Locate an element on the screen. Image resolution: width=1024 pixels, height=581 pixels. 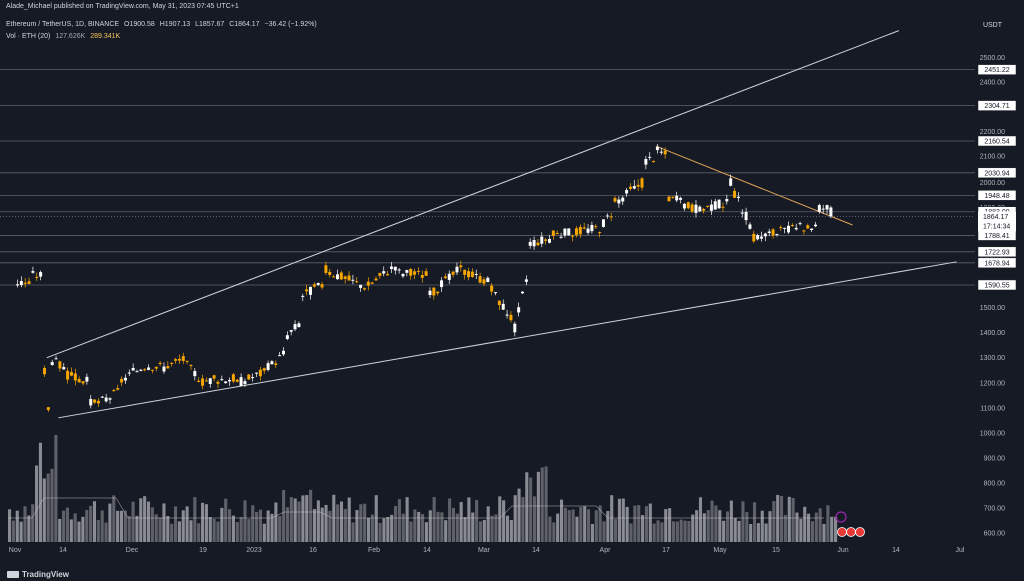
volume-ma-line is located at coordinates (416, 508).